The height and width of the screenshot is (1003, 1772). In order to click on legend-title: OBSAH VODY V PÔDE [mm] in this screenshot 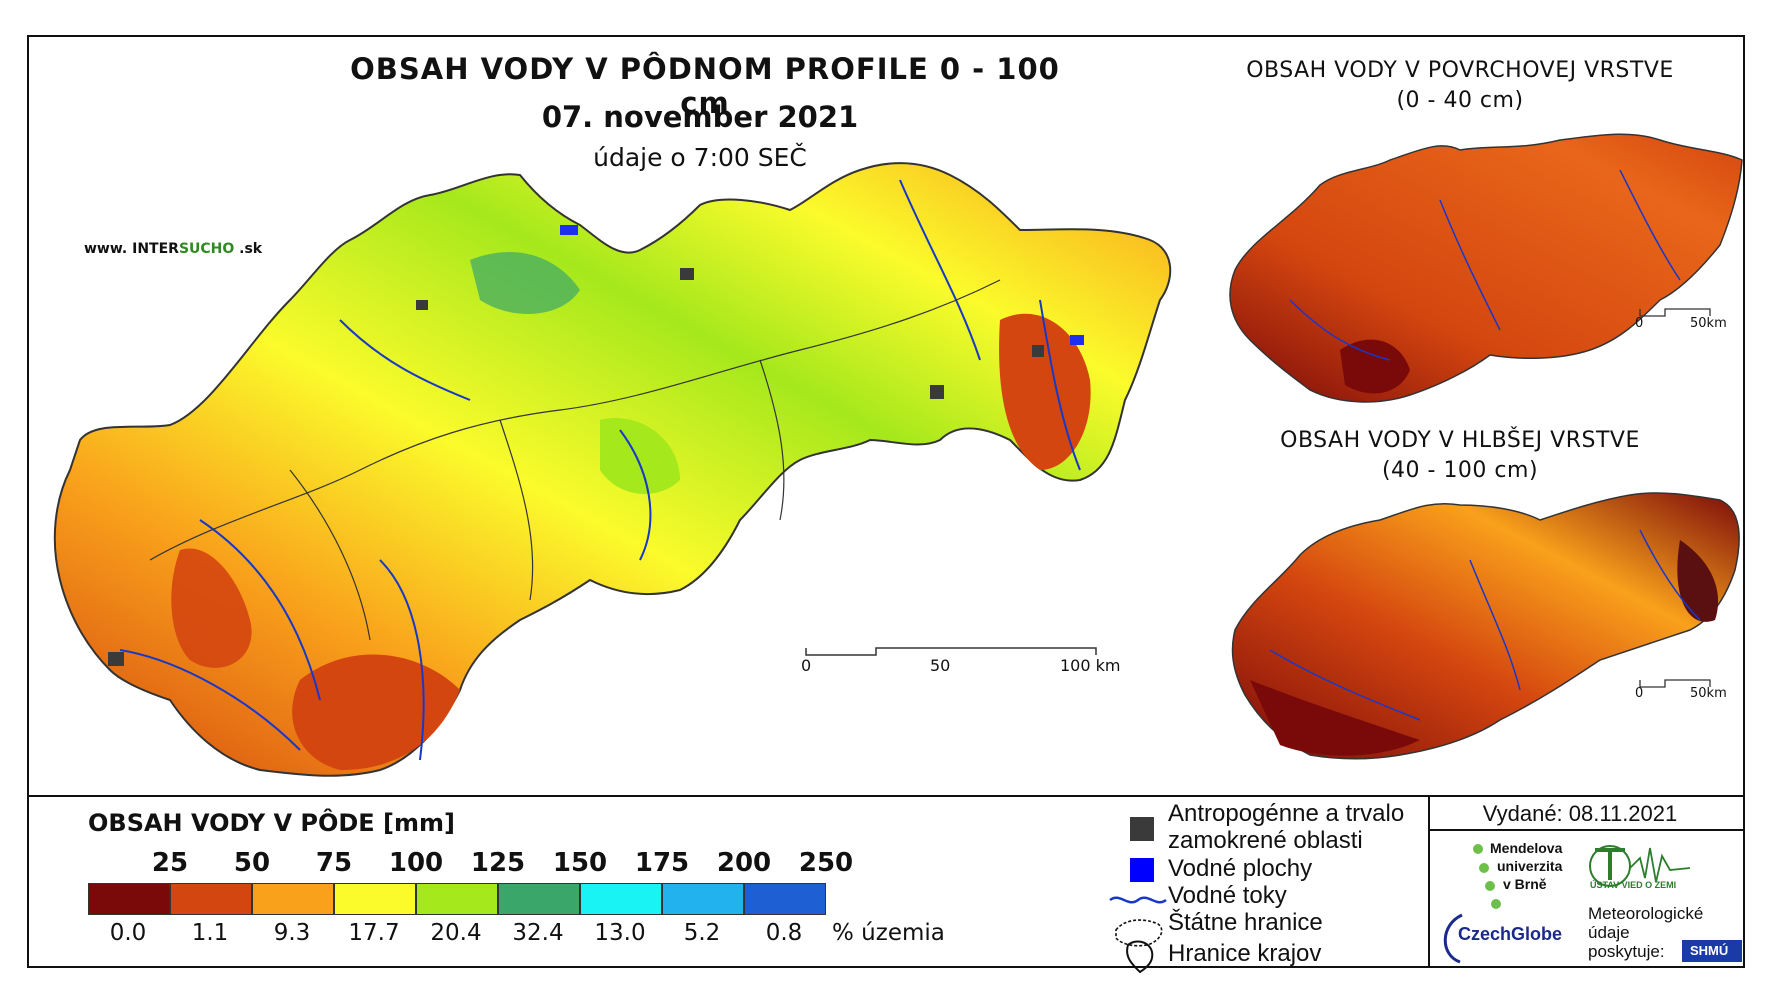, I will do `click(272, 823)`.